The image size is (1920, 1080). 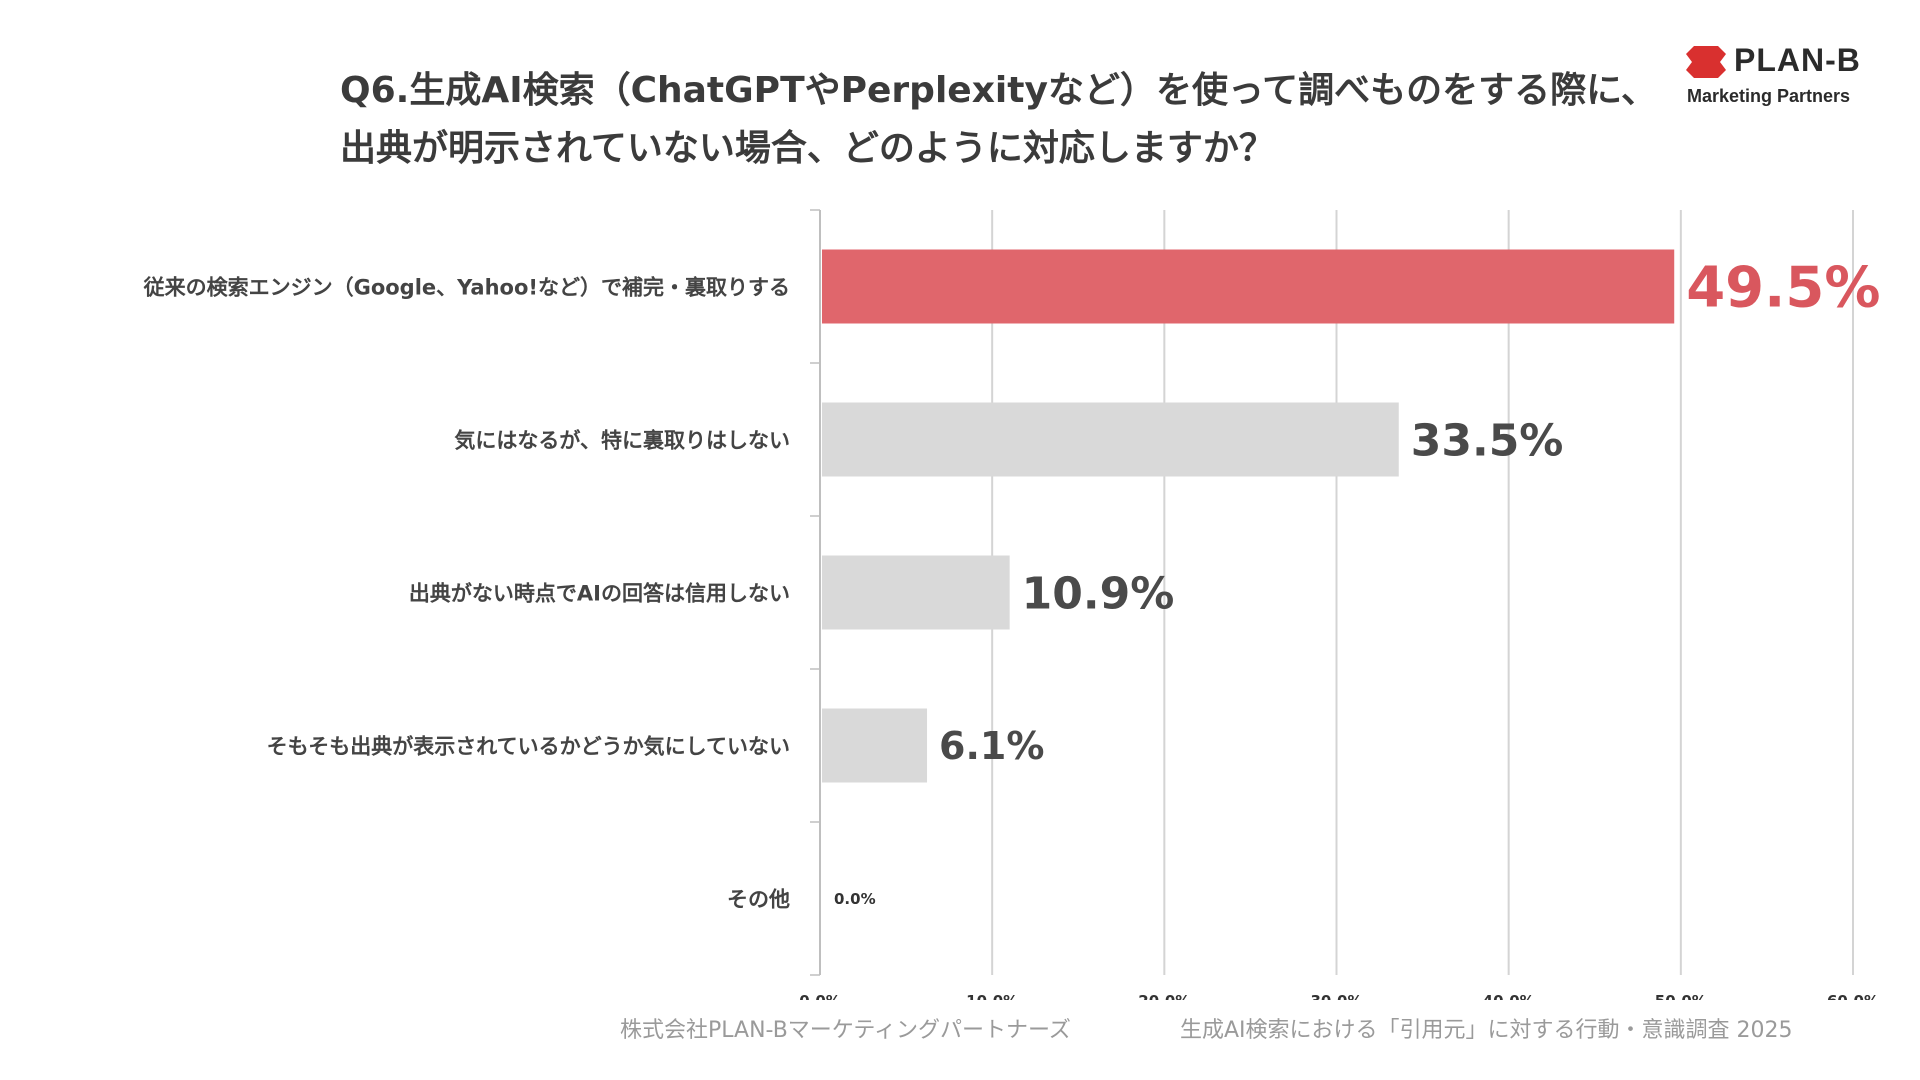 What do you see at coordinates (807, 148) in the screenshot?
I see `title-line-2: 出典が明示されていない場合、どのように対応しますか？` at bounding box center [807, 148].